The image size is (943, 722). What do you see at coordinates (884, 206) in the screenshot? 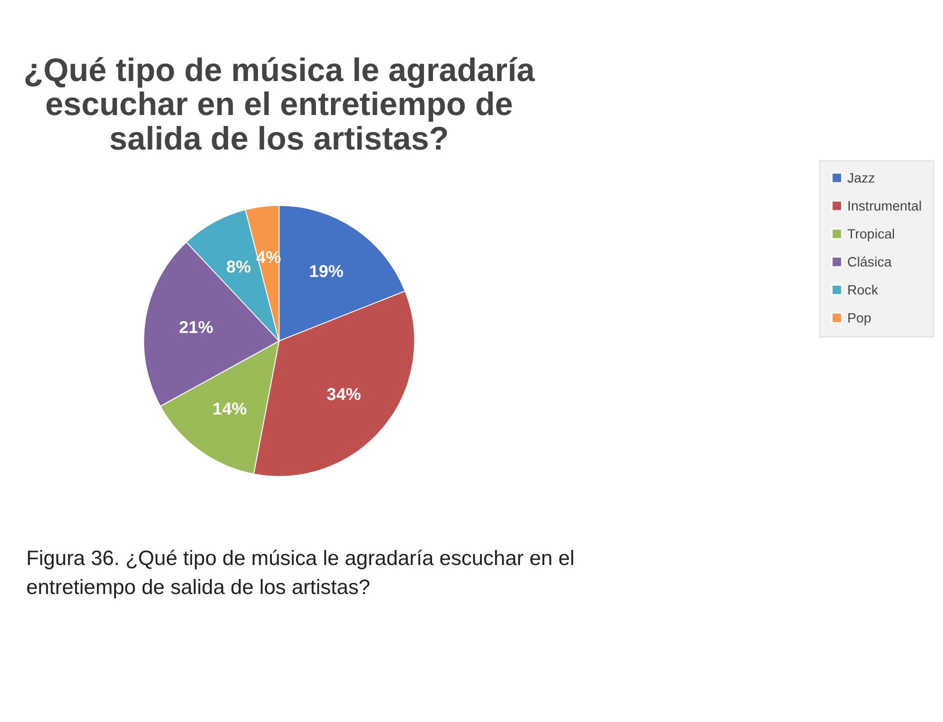
I see `legend-label: Instrumental` at bounding box center [884, 206].